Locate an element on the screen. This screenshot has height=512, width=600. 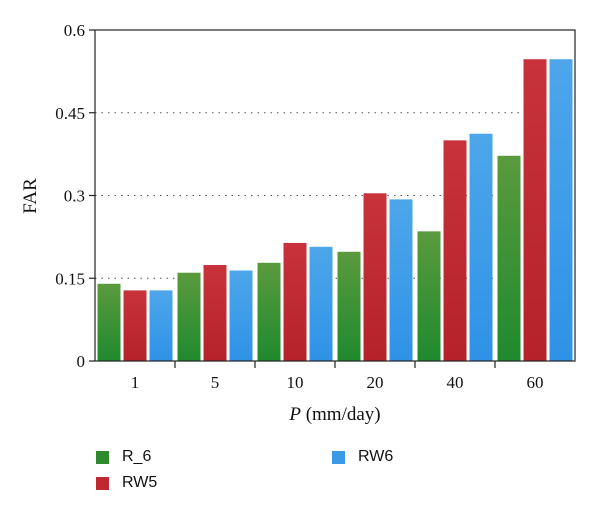
legend-label-r6: R_6 is located at coordinates (137, 456).